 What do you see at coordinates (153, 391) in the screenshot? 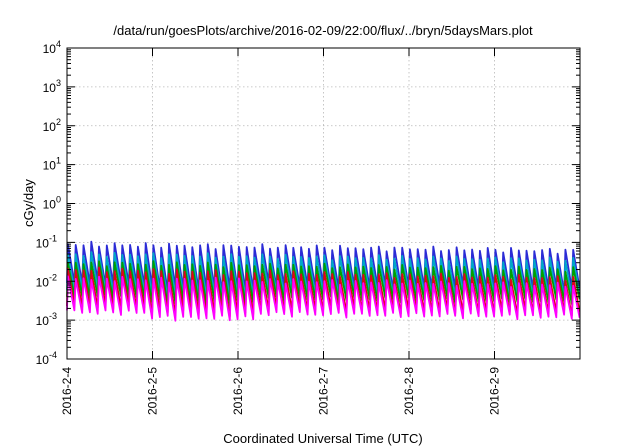
I see `x-tick-label: 2016-2-5` at bounding box center [153, 391].